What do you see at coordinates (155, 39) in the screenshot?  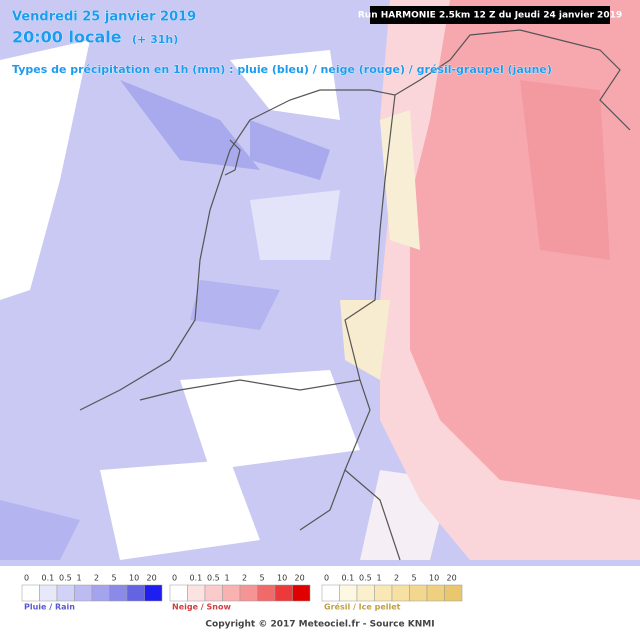 I see `offset: (+ 31h)` at bounding box center [155, 39].